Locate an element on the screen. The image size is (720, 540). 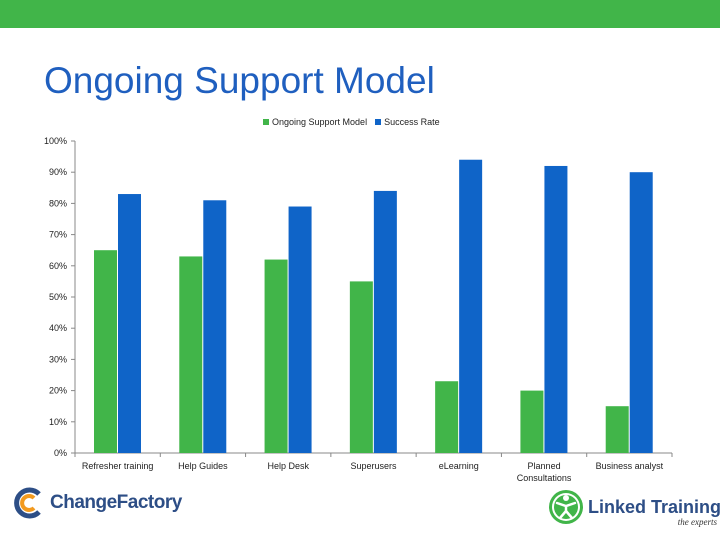
y-tick-label: 90% is located at coordinates (58, 172).